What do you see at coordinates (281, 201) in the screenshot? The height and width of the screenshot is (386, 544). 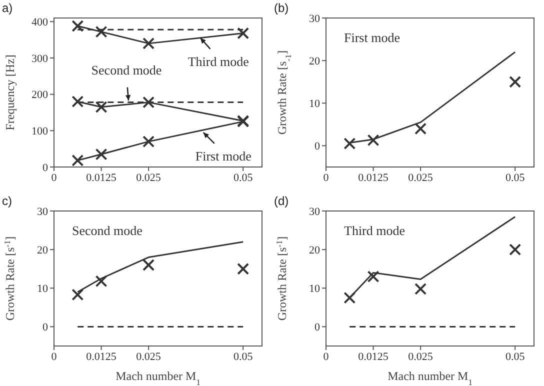 I see `chart-title: (d)` at bounding box center [281, 201].